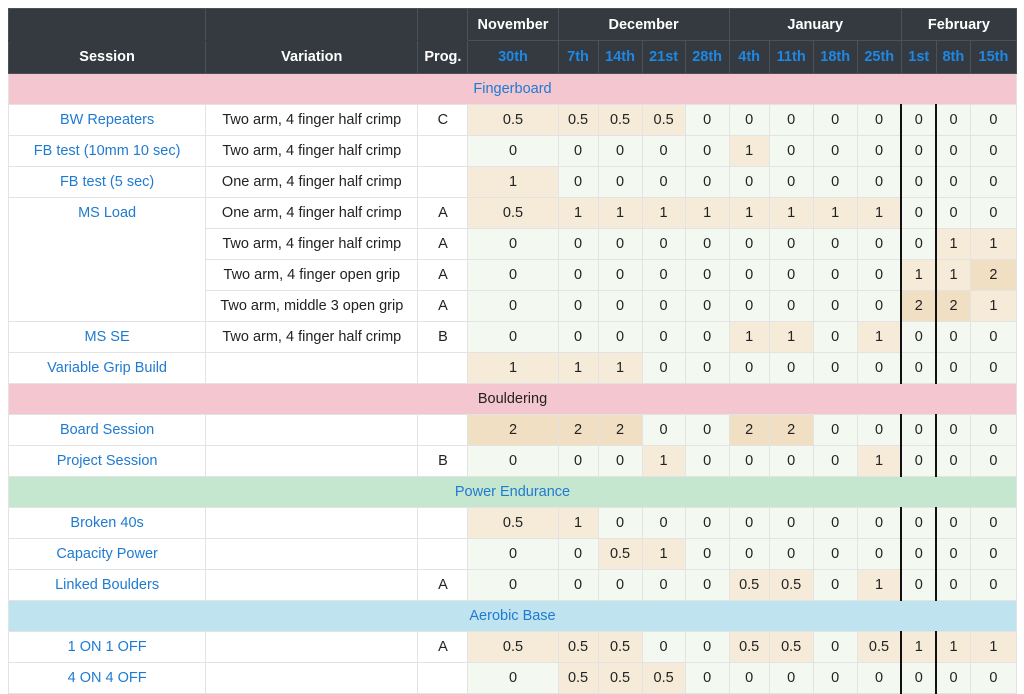  Describe the element at coordinates (879, 57) in the screenshot. I see `day-header: 25th` at that location.